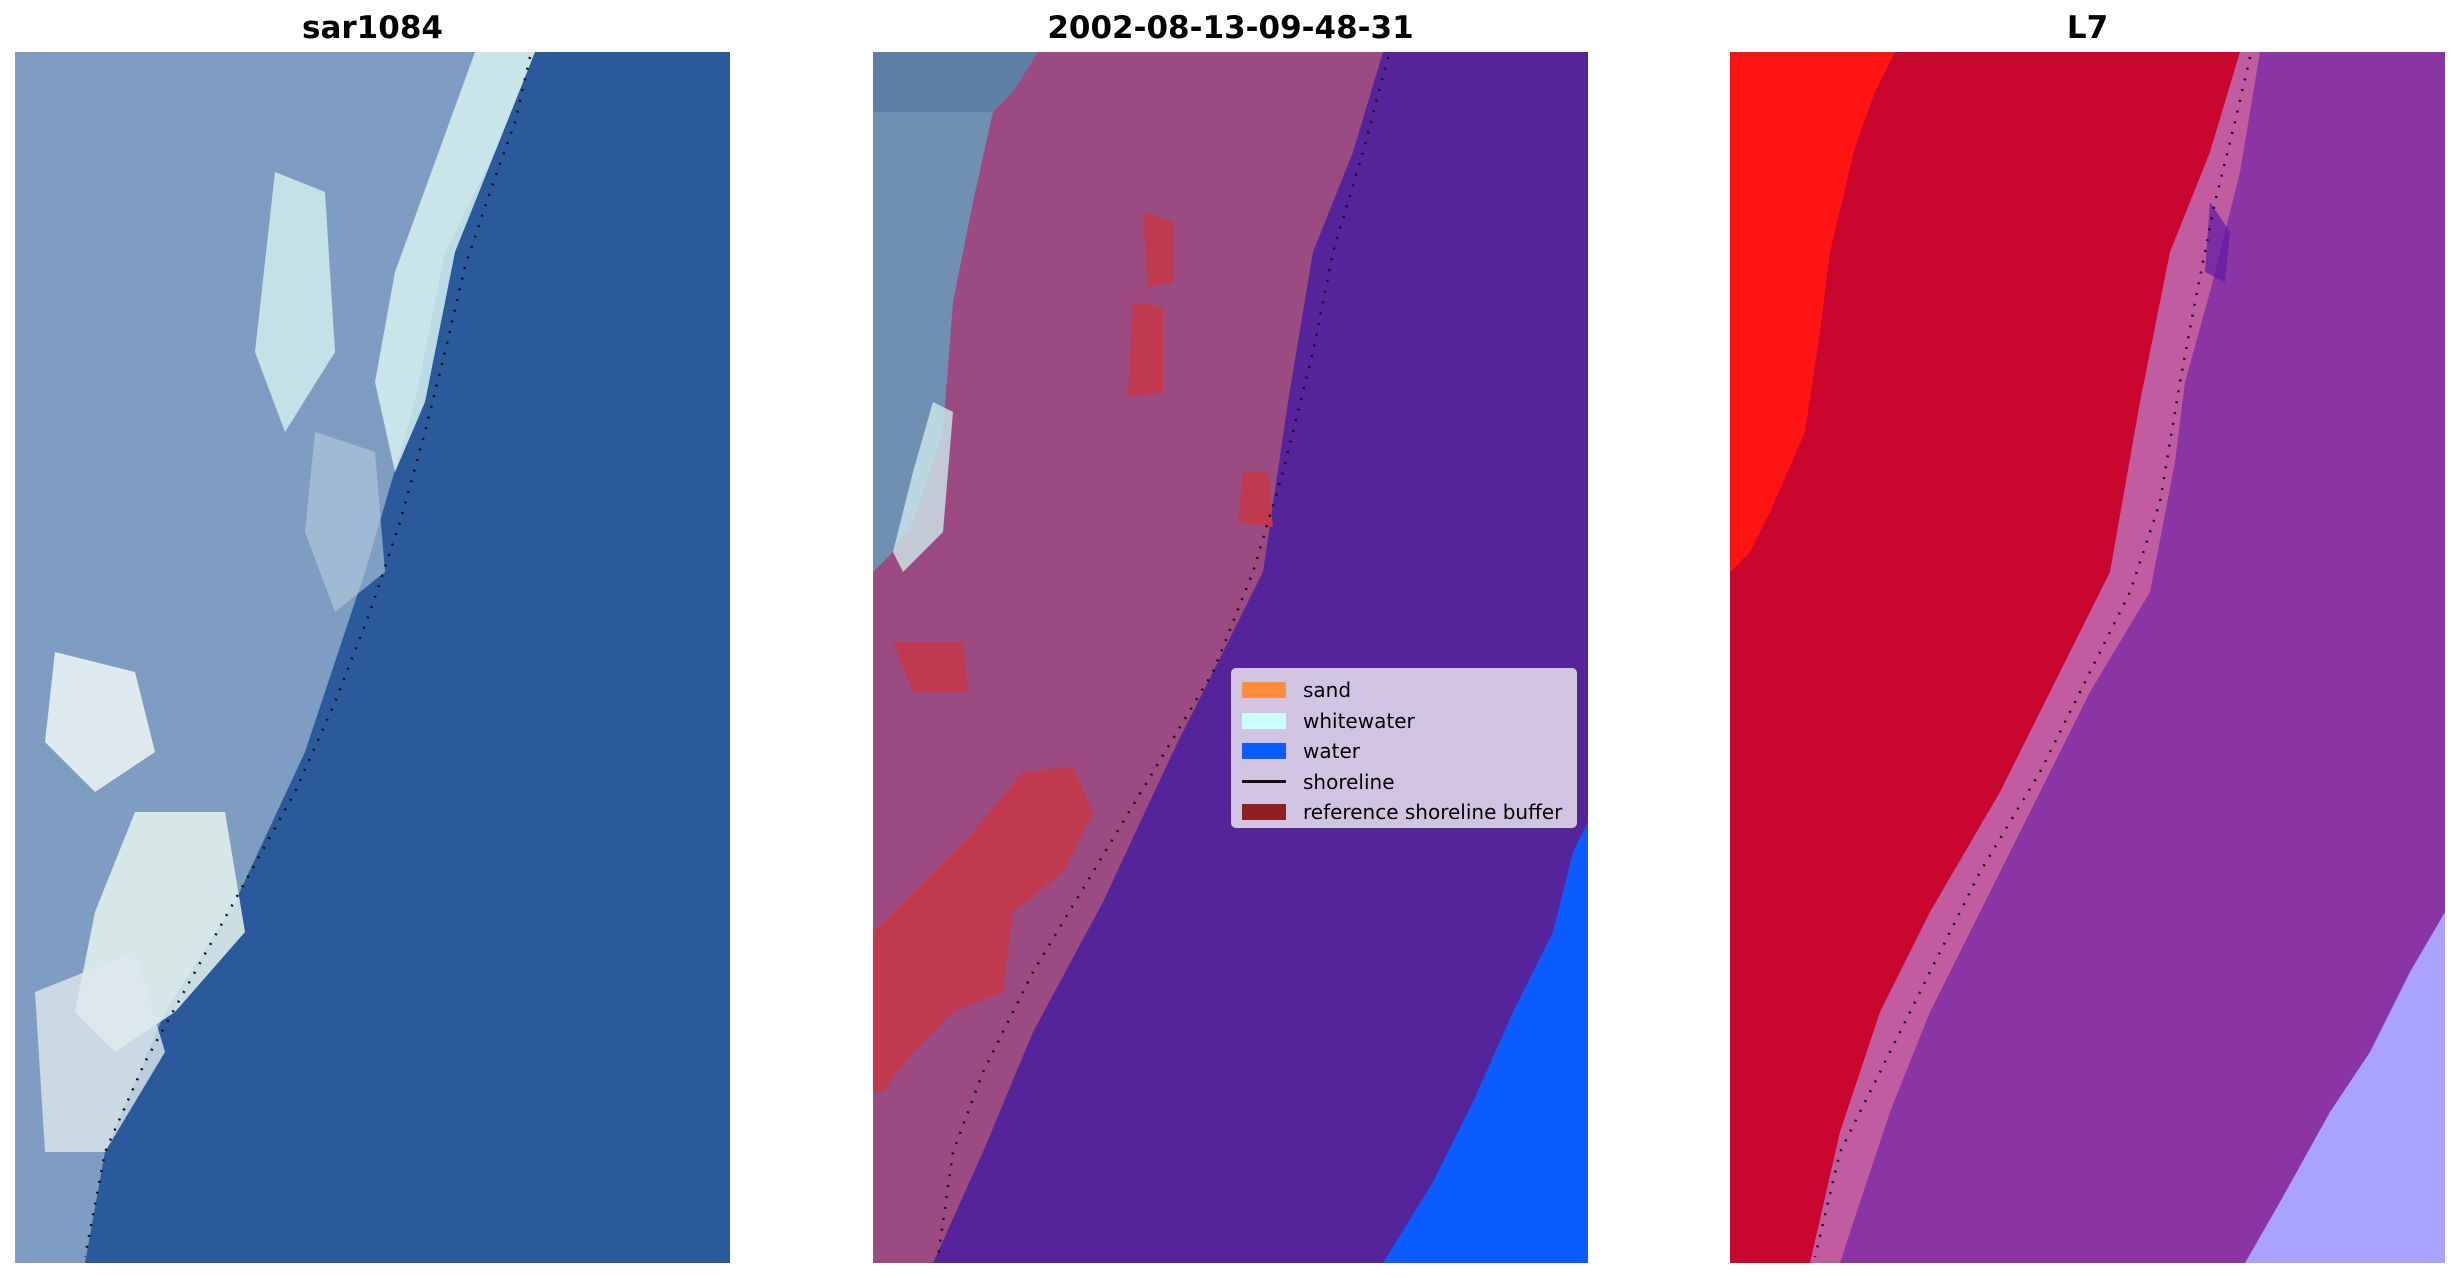 The width and height of the screenshot is (2460, 1278). Describe the element at coordinates (1264, 720) in the screenshot. I see `legend-swatch-whitewater` at that location.